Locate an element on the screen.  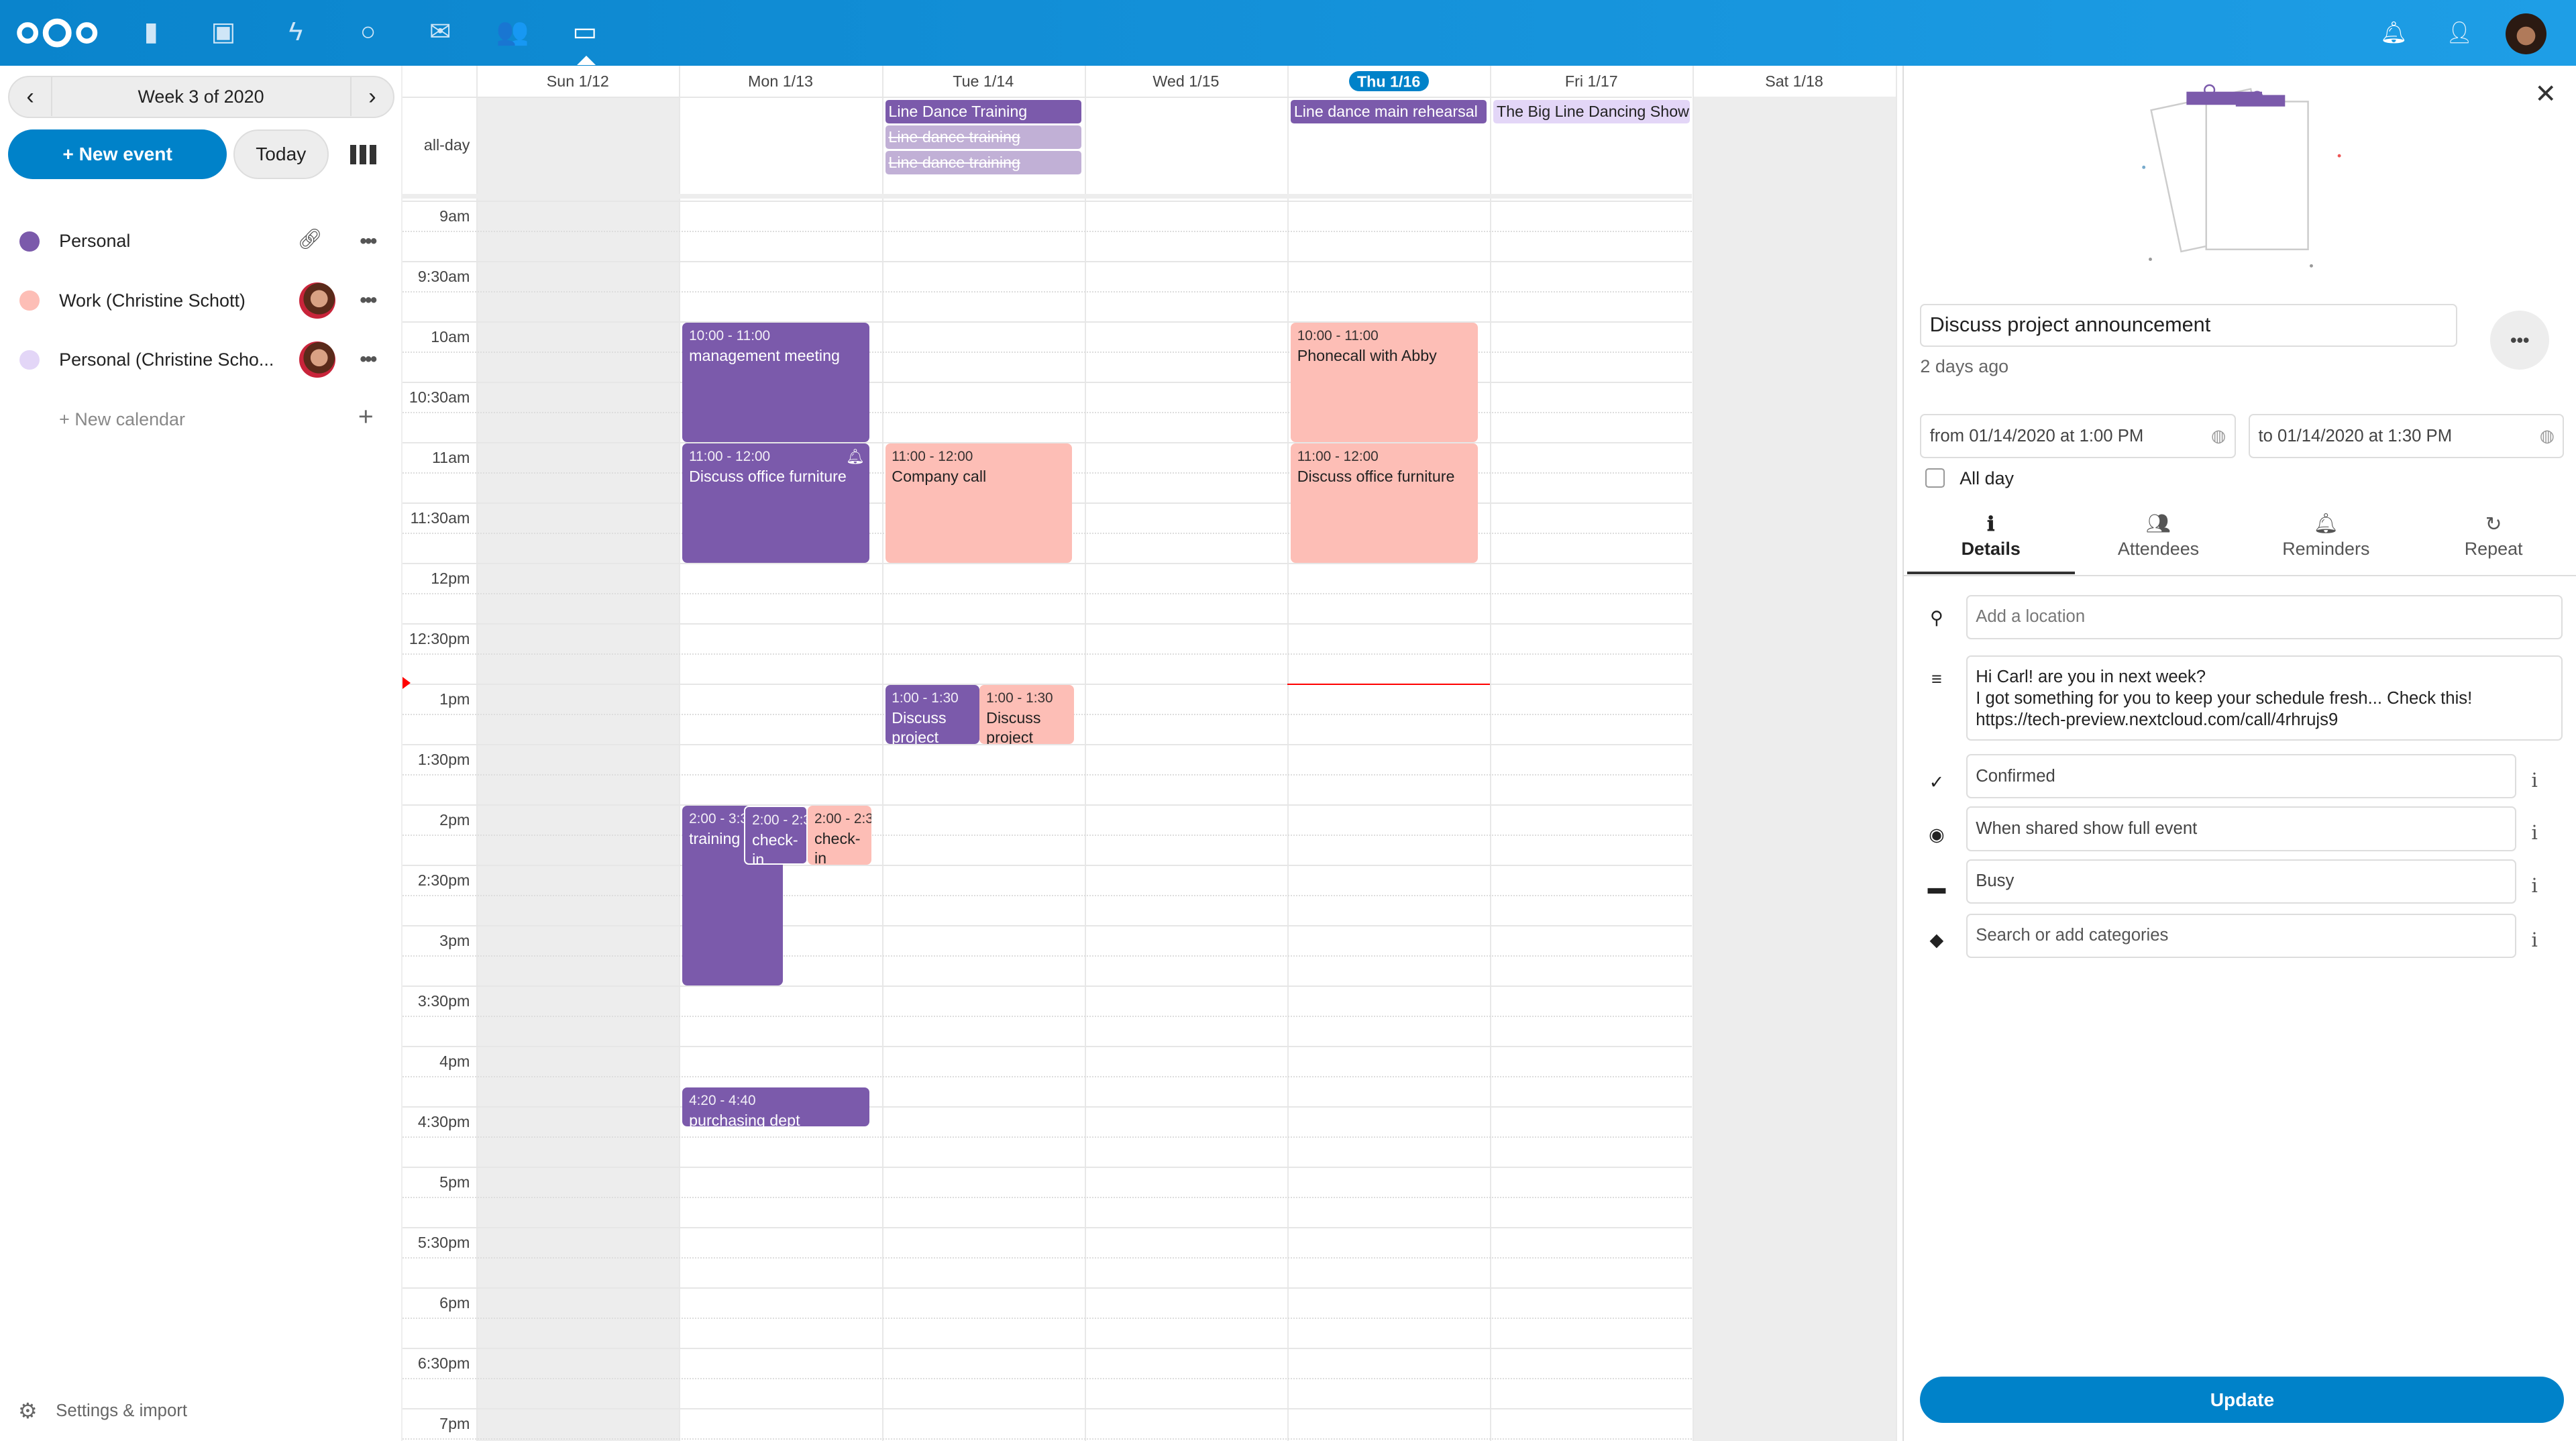
day-label: Sat 1/18 is located at coordinates (1794, 81).